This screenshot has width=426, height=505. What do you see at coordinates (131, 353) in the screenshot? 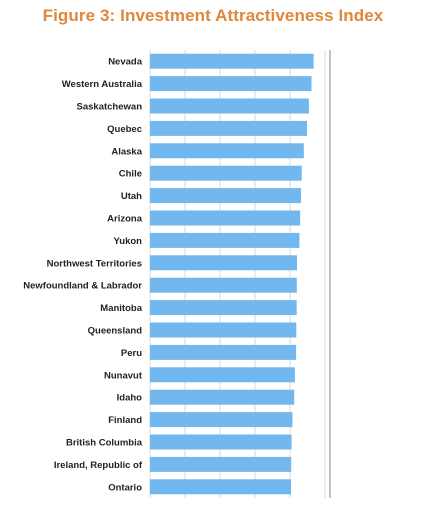
I see `category-label: Peru` at bounding box center [131, 353].